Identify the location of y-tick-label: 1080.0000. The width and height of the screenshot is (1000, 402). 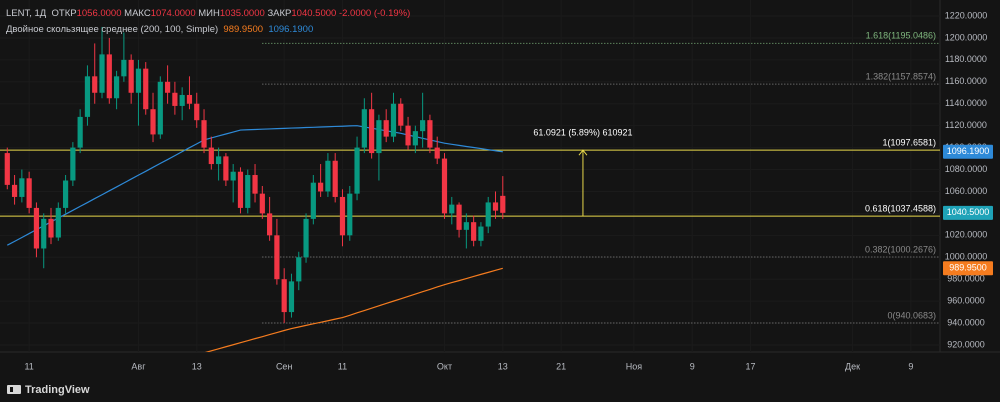
(966, 169).